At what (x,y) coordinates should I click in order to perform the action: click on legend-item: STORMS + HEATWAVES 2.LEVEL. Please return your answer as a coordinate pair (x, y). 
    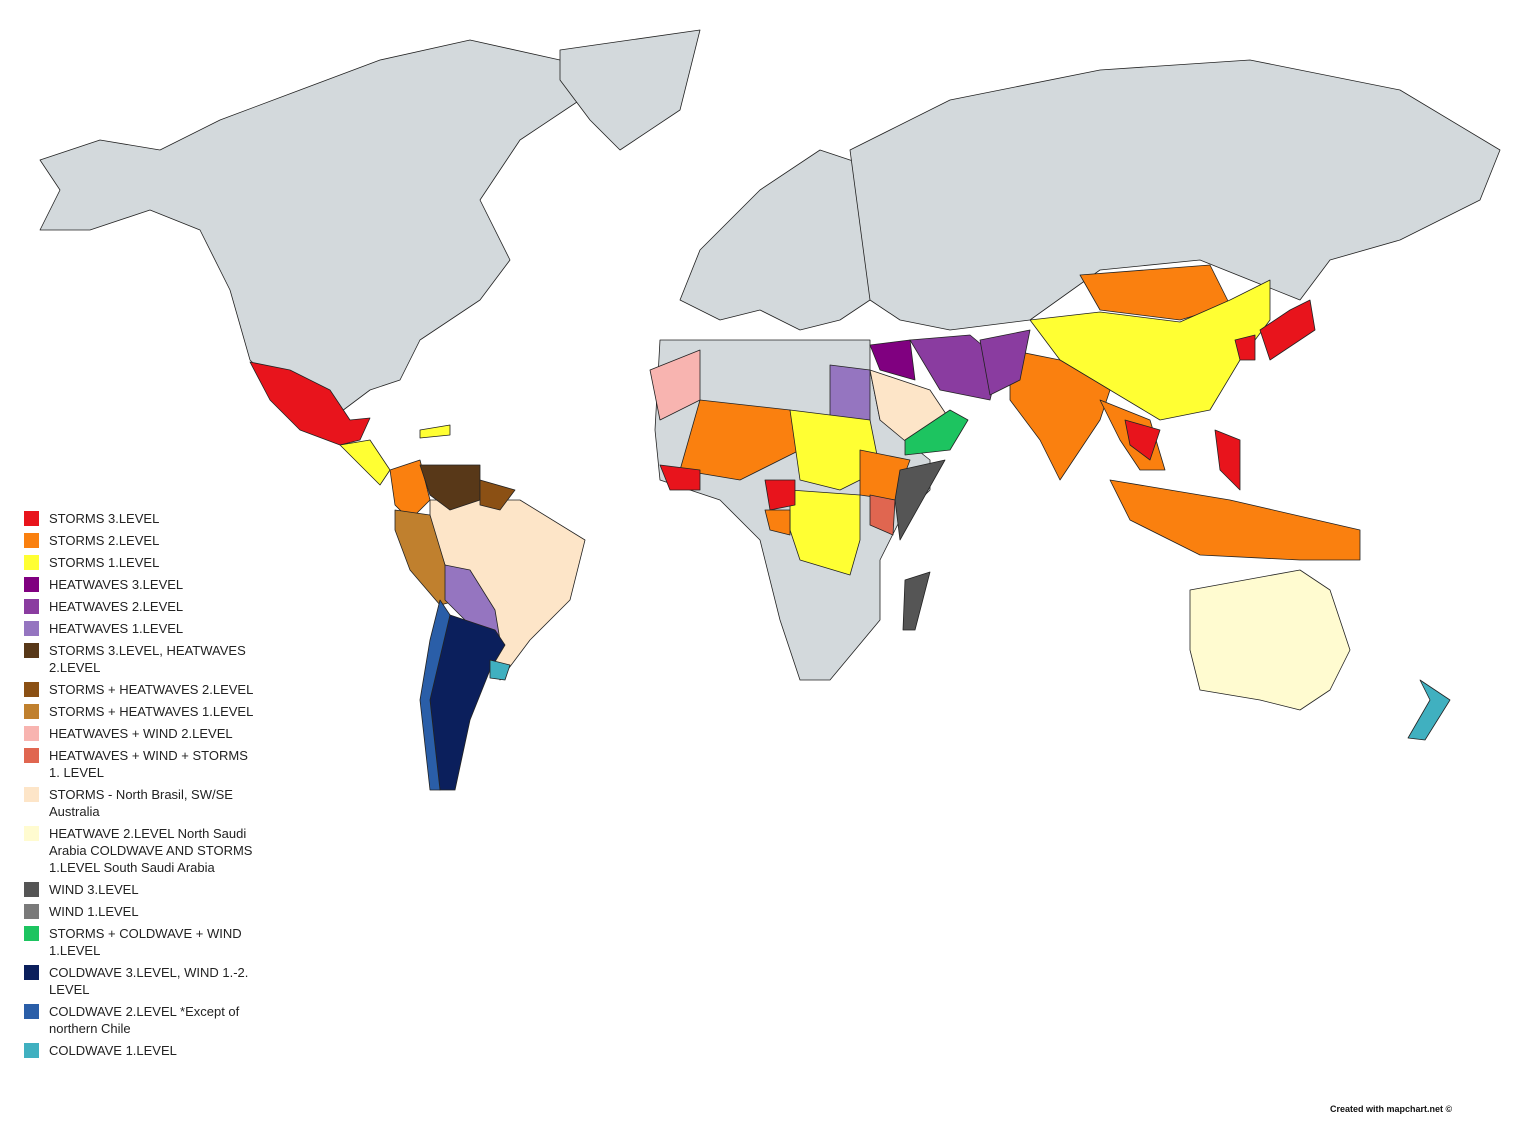
    Looking at the image, I should click on (149, 689).